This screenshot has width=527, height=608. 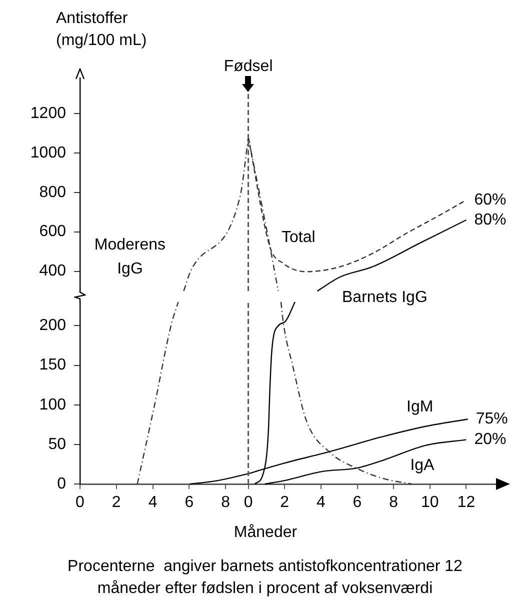 I want to click on x-tick-label: 10, so click(x=430, y=503).